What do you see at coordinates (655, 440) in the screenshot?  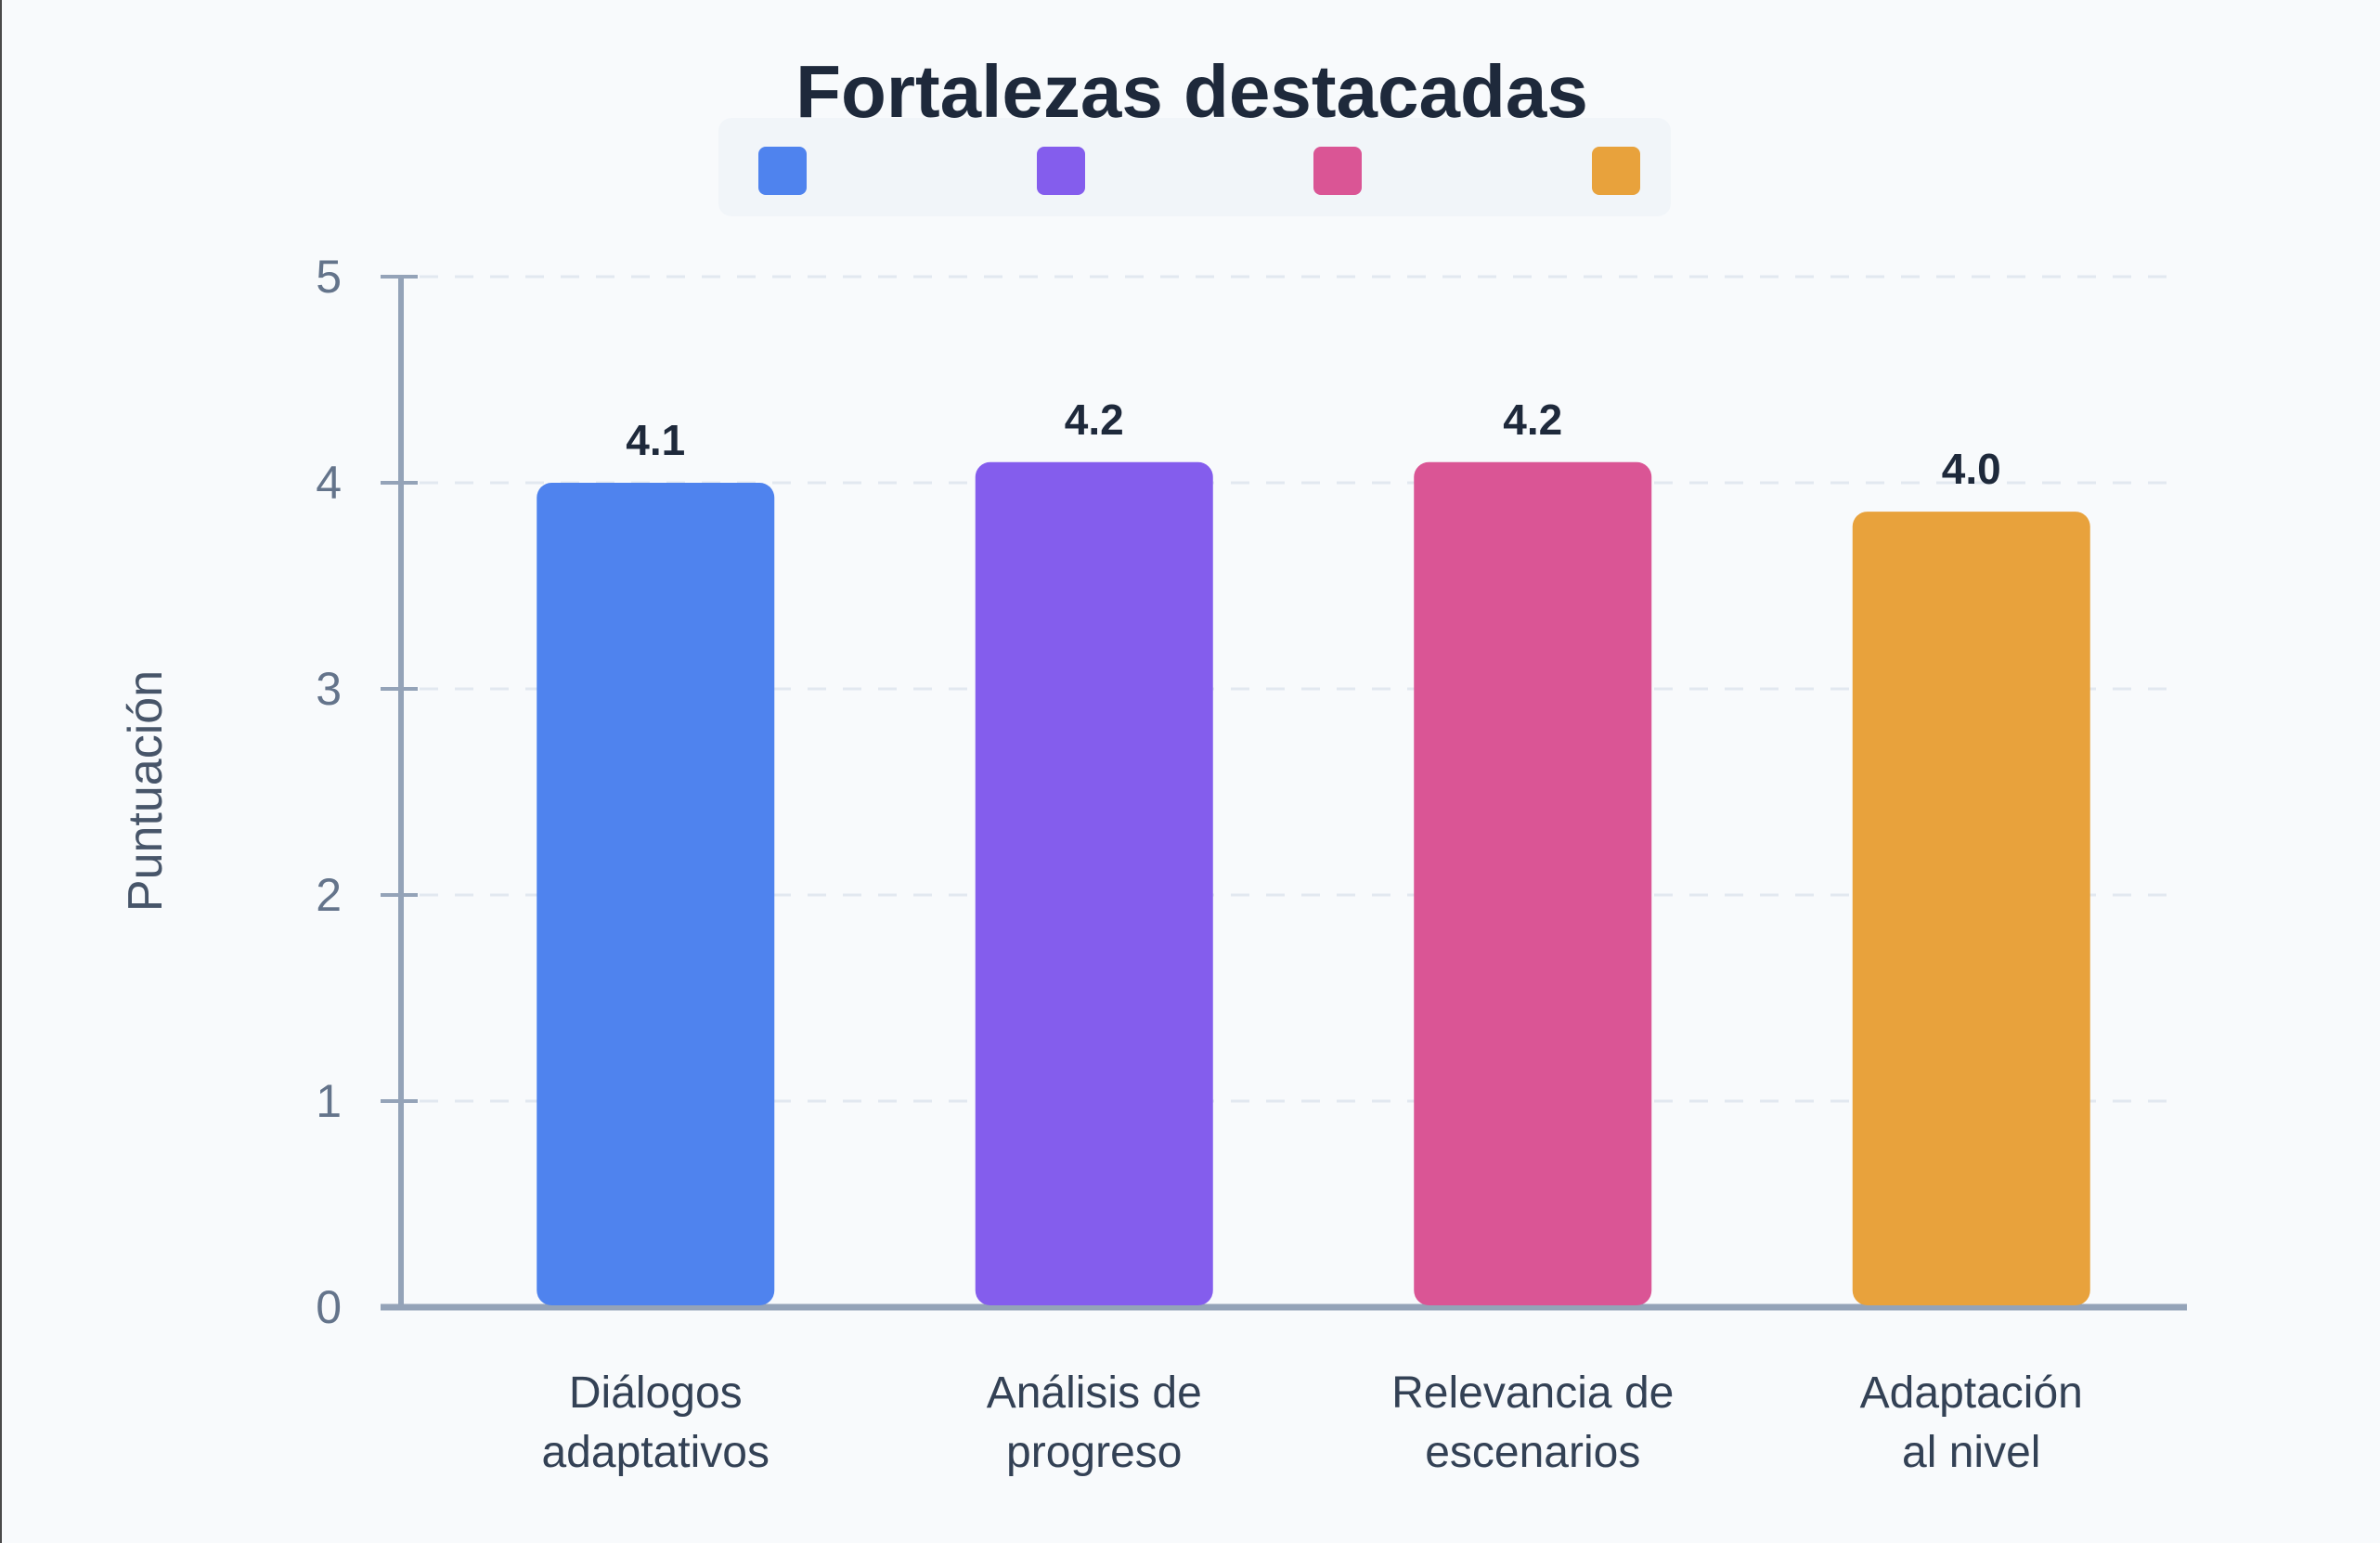 I see `bar-value-label: 4.1` at bounding box center [655, 440].